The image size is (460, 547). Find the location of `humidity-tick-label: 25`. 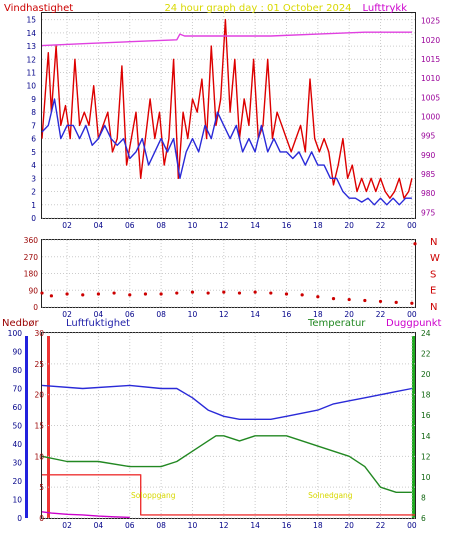

humidity-tick-label: 25 is located at coordinates (39, 364).